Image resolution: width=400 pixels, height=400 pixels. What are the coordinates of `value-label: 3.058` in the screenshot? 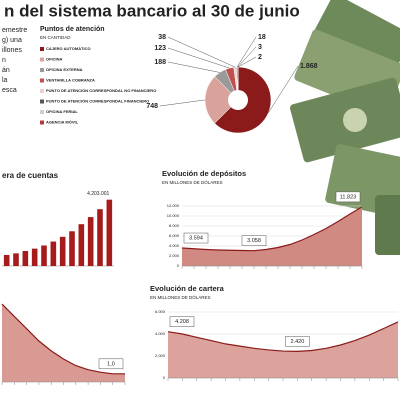 It's located at (254, 241).